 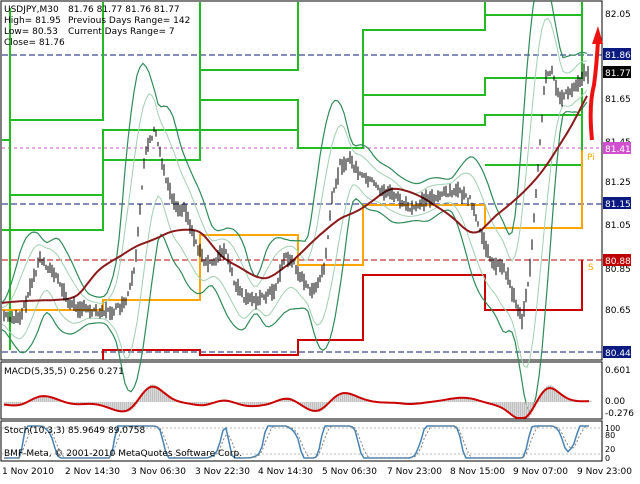 What do you see at coordinates (618, 262) in the screenshot?
I see `price-tag: 80.88` at bounding box center [618, 262].